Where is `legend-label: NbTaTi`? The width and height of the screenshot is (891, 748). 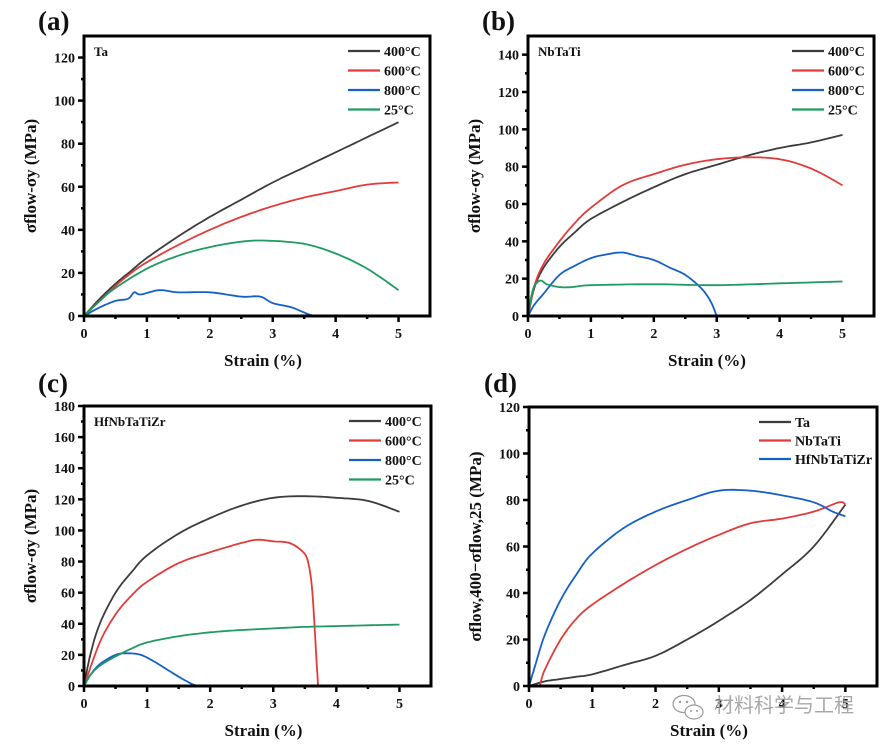 legend-label: NbTaTi is located at coordinates (818, 442).